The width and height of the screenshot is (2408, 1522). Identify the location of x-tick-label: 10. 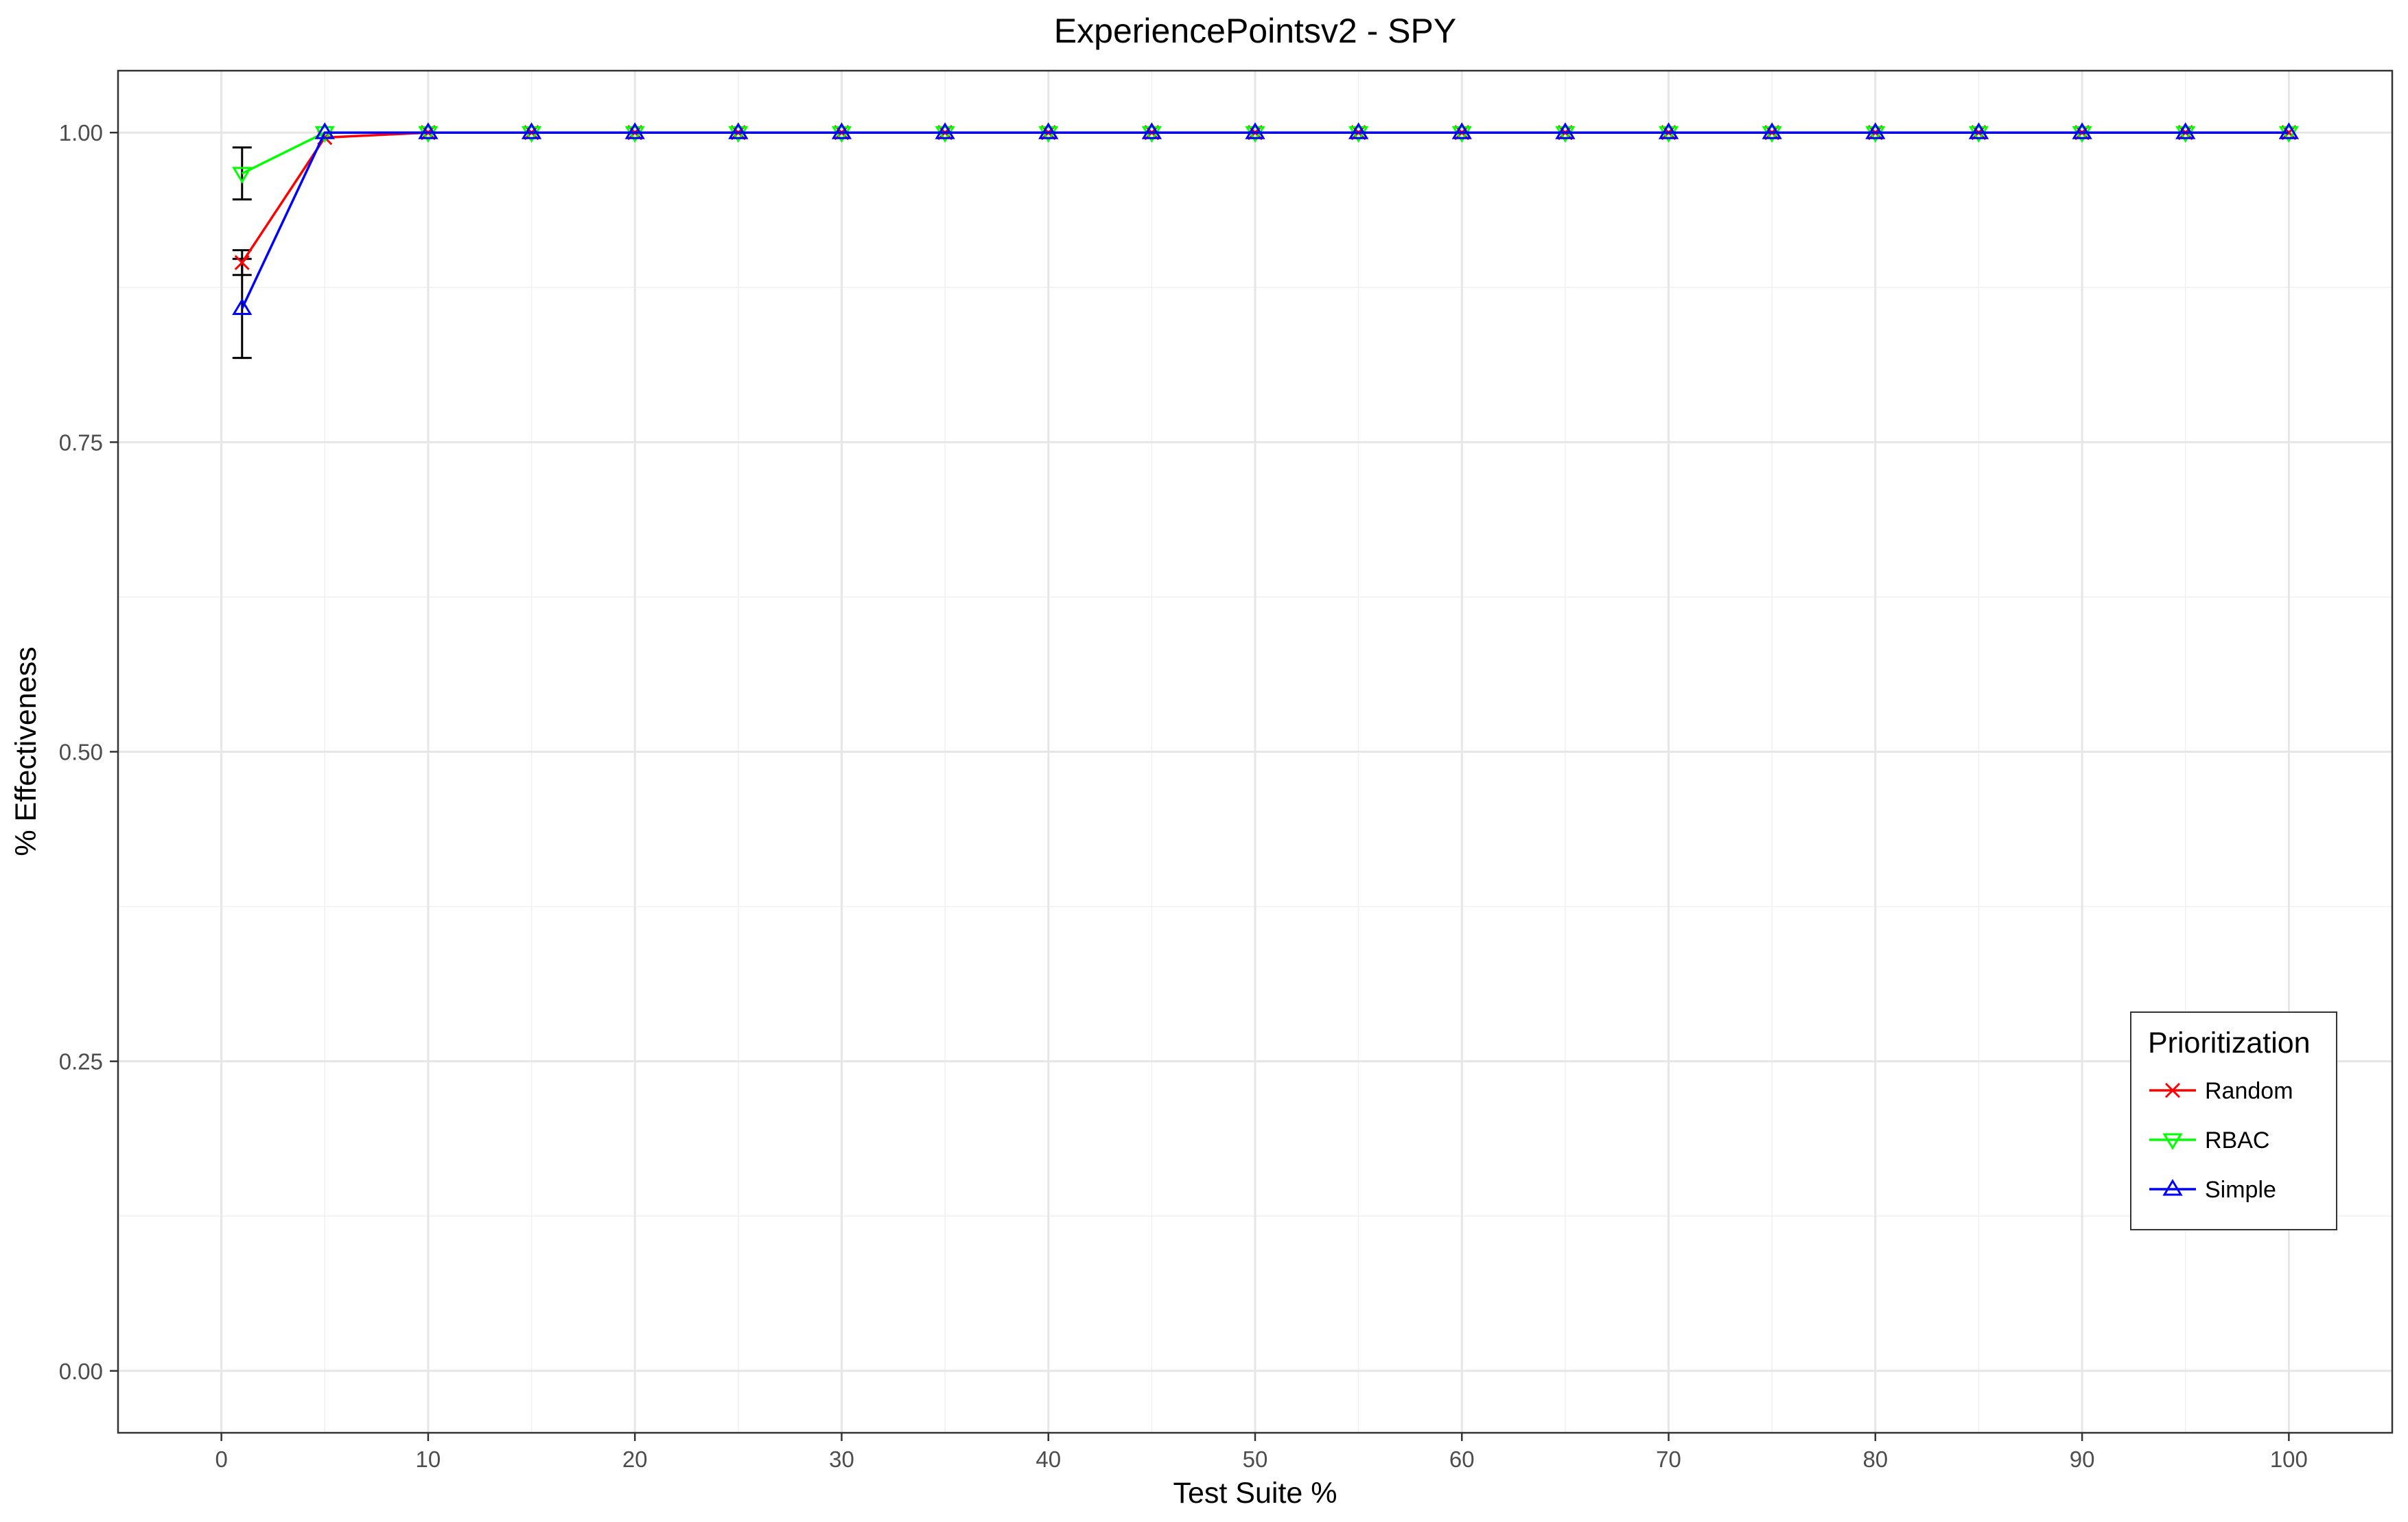
(429, 1459).